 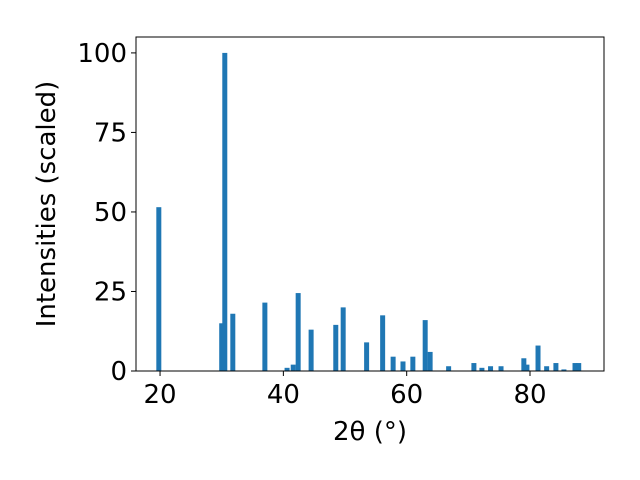 I want to click on y-axis-label: Intensities (scaled), so click(x=47, y=204).